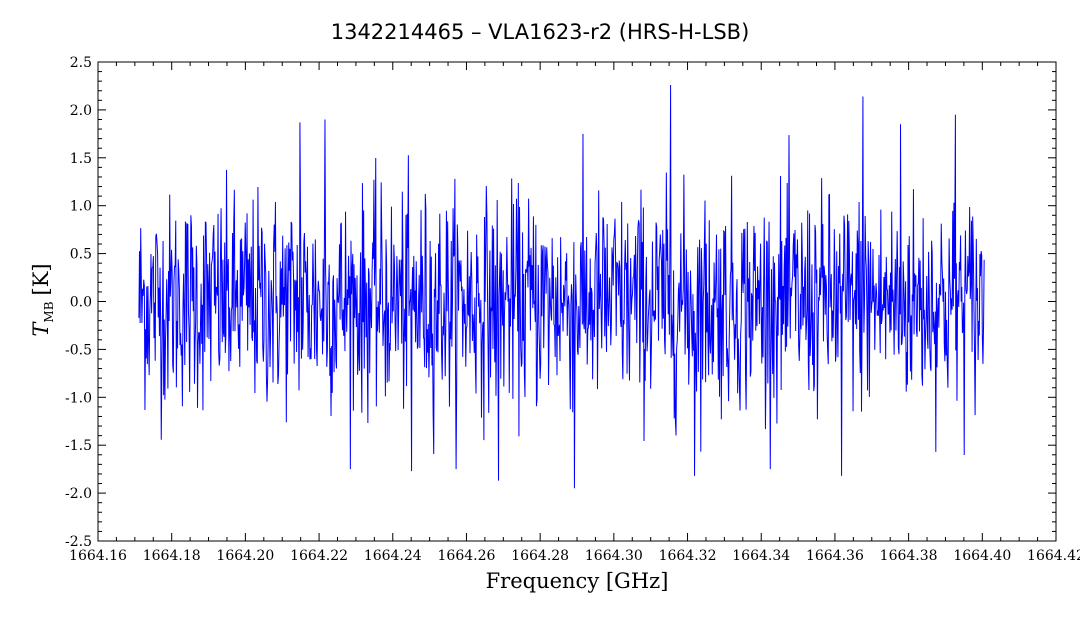  What do you see at coordinates (49, 311) in the screenshot?
I see `y-axis-label-subscript: MB` at bounding box center [49, 311].